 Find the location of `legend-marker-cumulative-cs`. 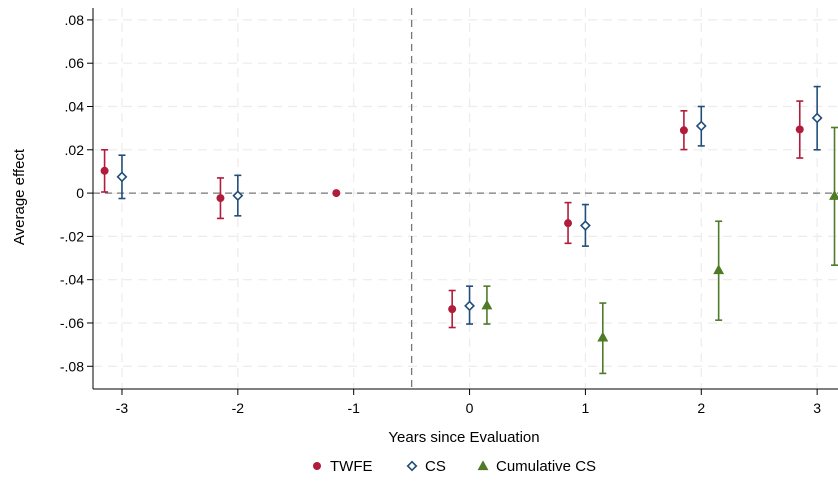

legend-marker-cumulative-cs is located at coordinates (483, 465).